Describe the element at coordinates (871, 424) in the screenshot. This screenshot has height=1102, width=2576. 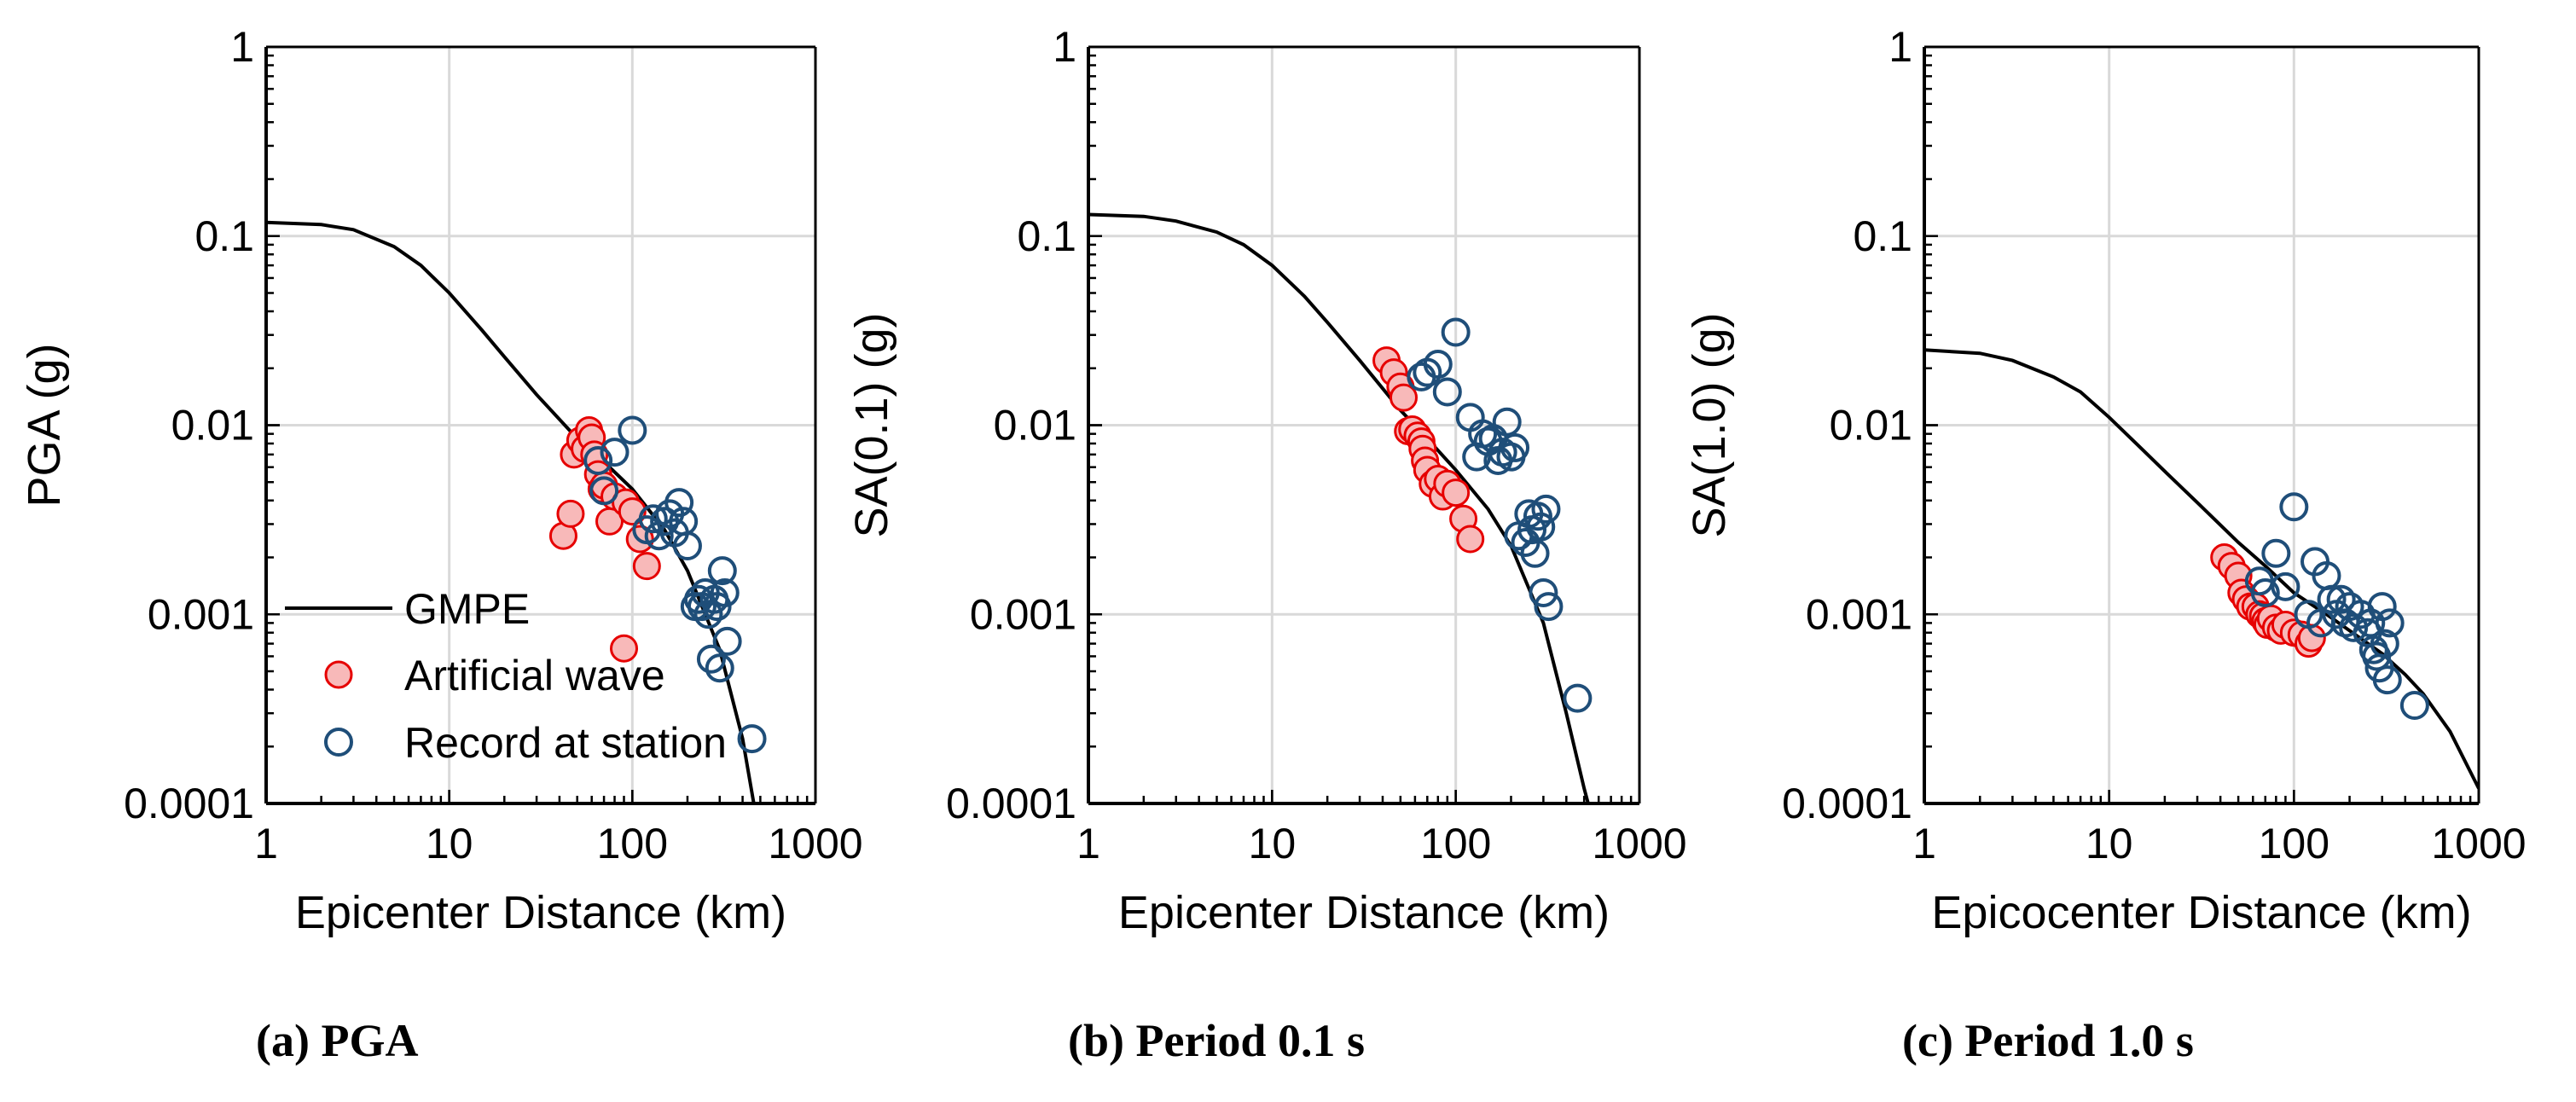
I see `y-axis-label: SA(0.1) (g)` at that location.